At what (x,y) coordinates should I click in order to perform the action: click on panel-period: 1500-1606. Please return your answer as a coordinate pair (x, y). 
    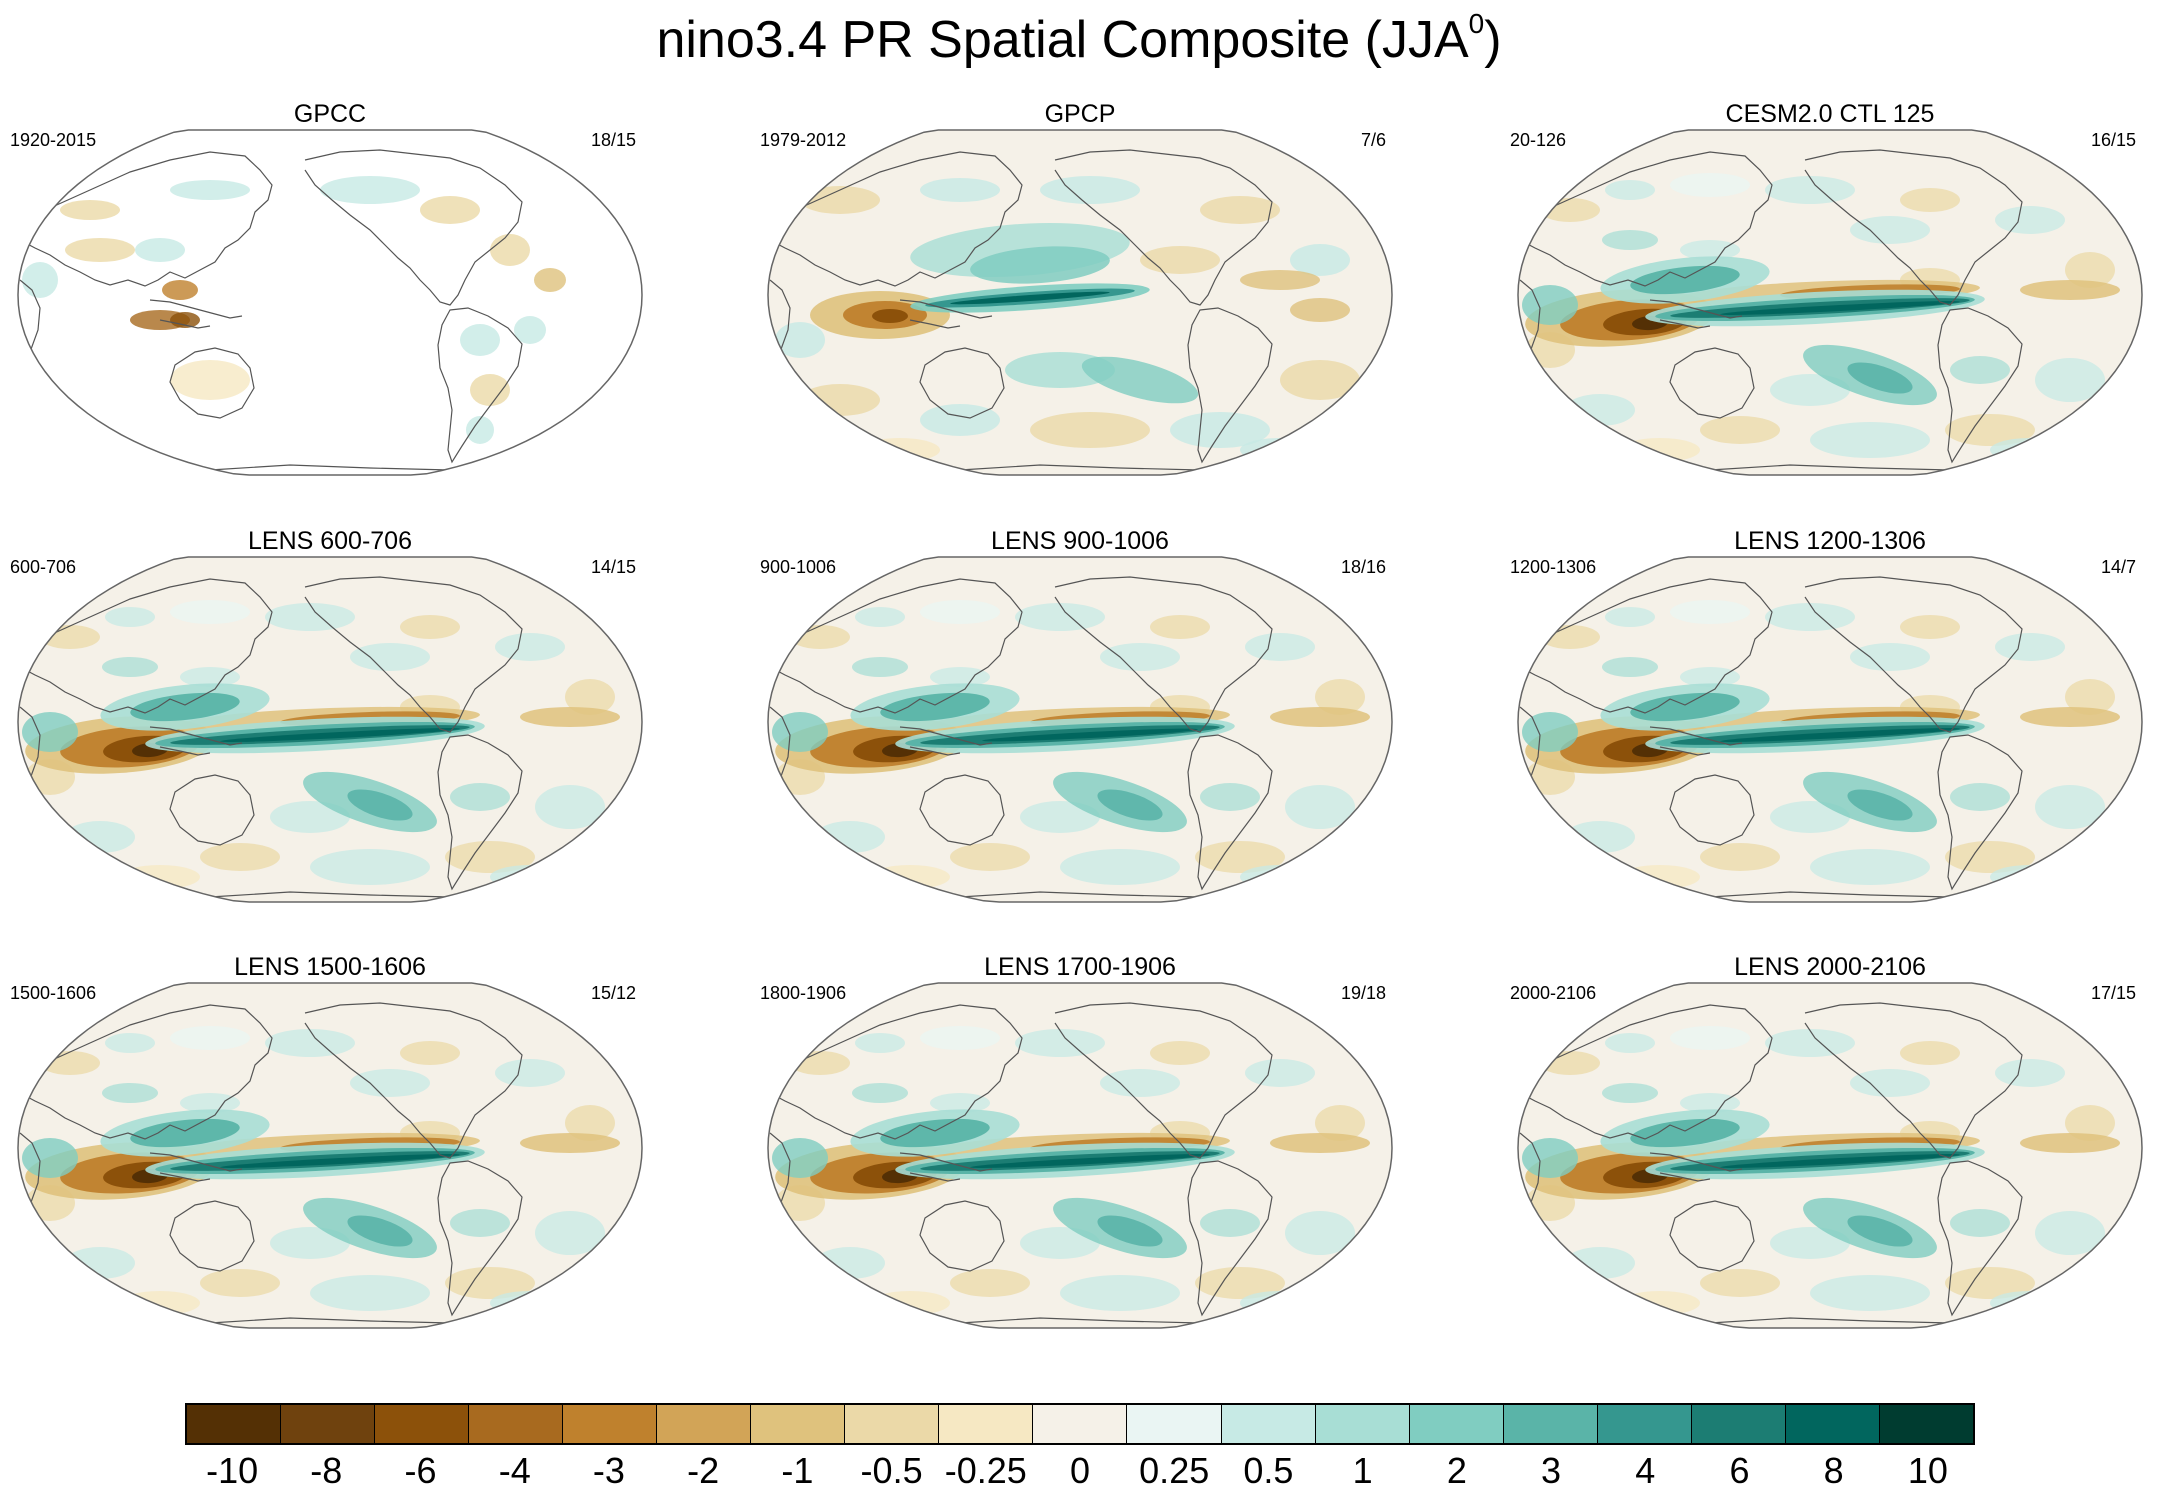
    Looking at the image, I should click on (53, 993).